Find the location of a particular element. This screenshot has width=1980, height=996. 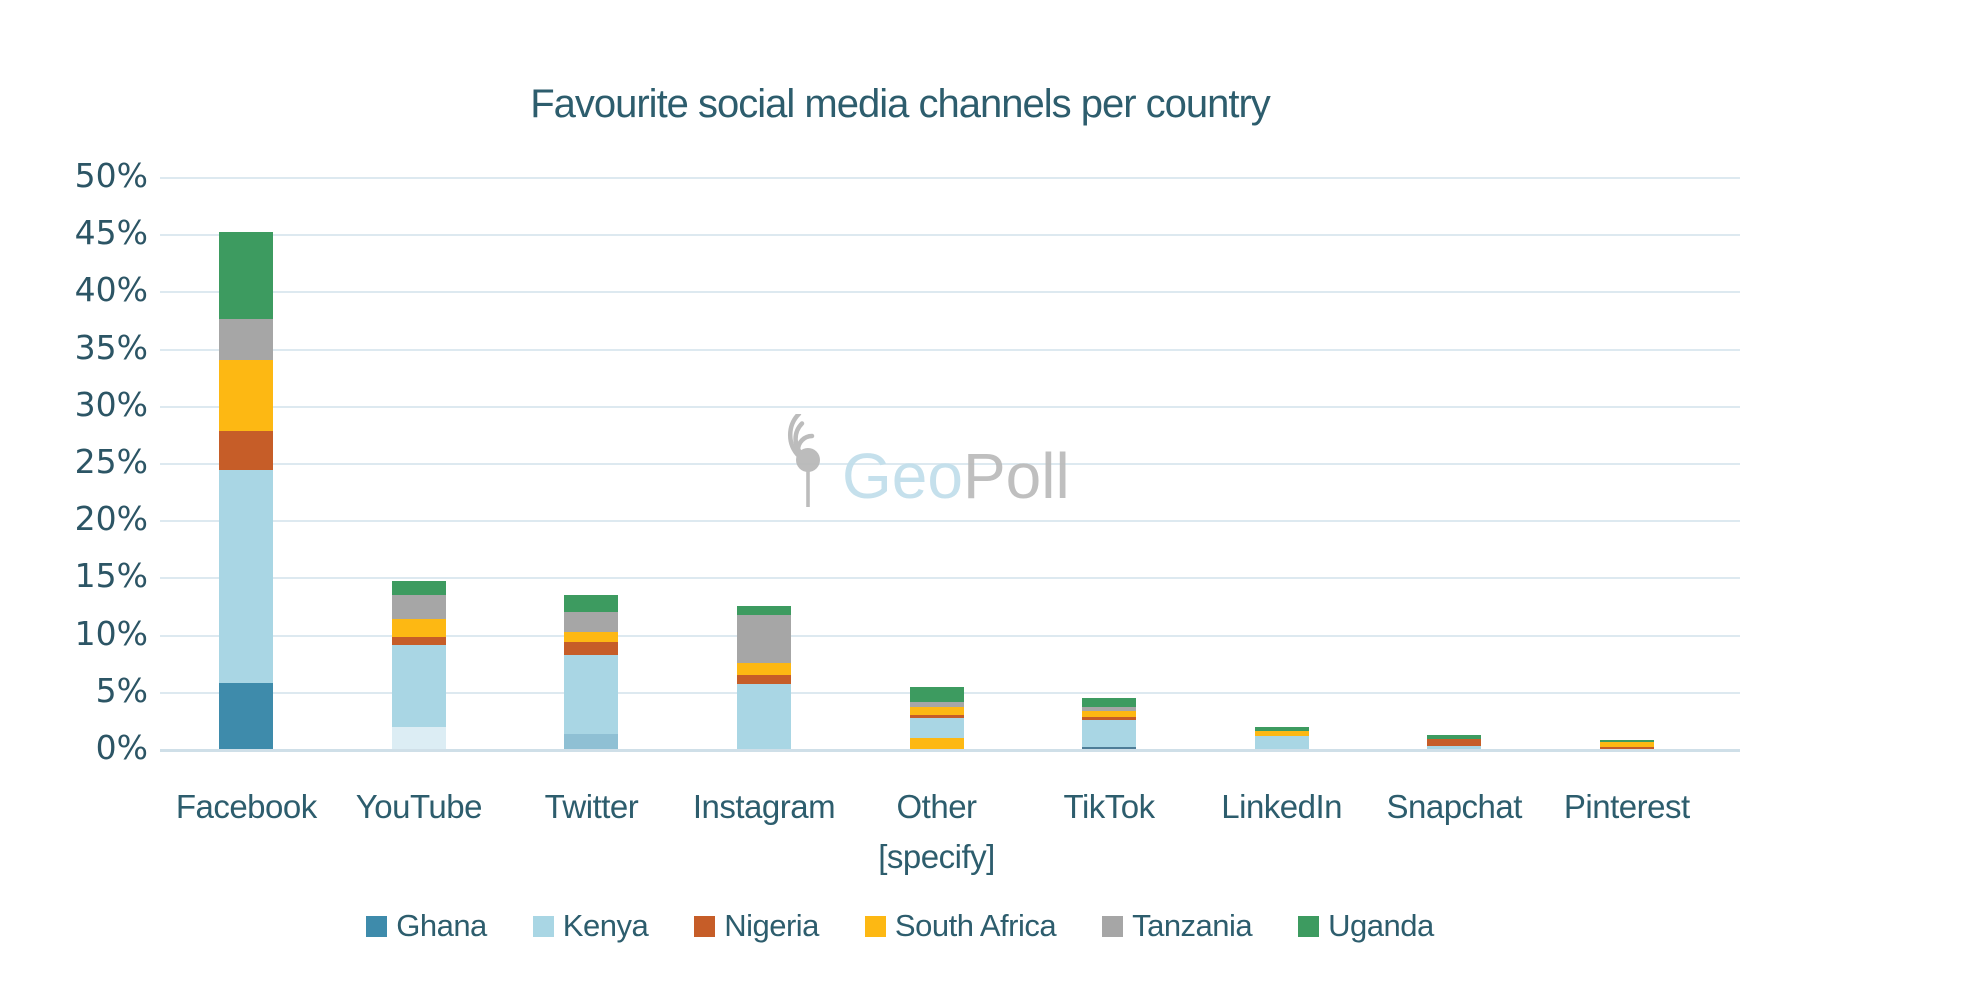

segment-tiktok-uganda is located at coordinates (1109, 702).